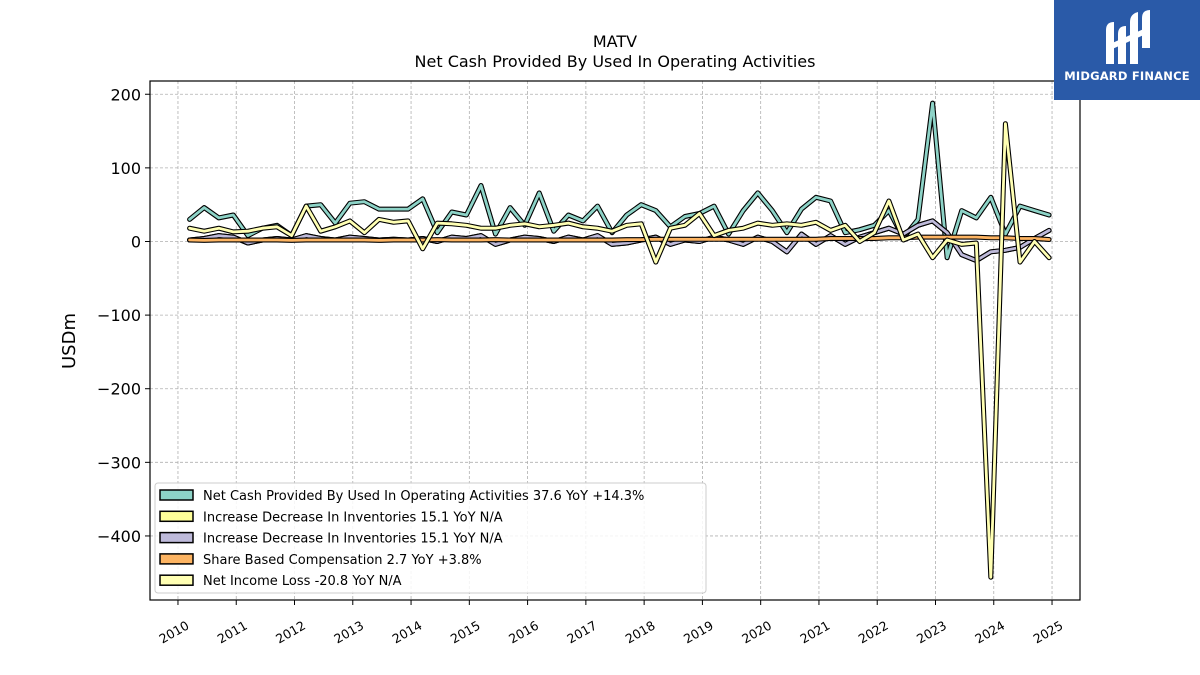 Image resolution: width=1200 pixels, height=675 pixels. What do you see at coordinates (1128, 37) in the screenshot?
I see `midgard-m-logo-icon` at bounding box center [1128, 37].